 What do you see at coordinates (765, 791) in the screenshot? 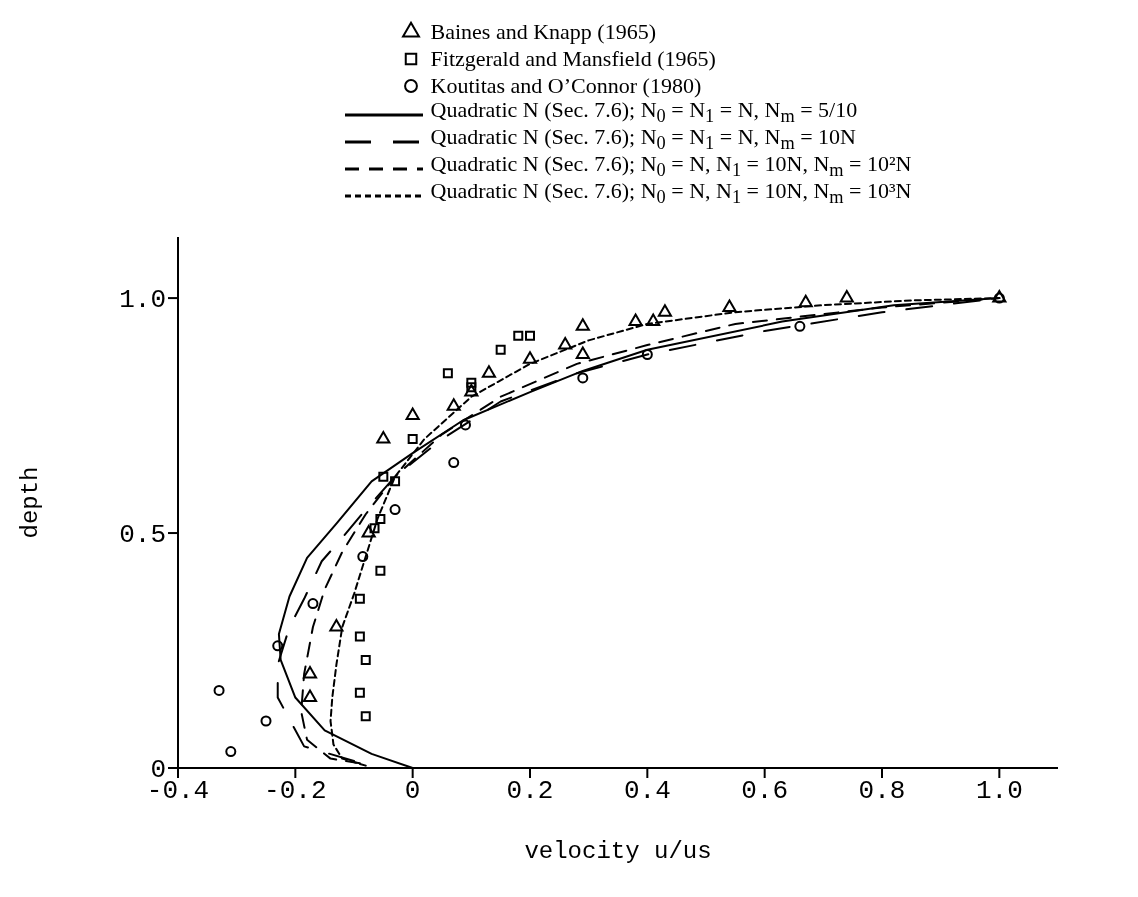
I see `x-tick-label: 0.6` at bounding box center [765, 791].